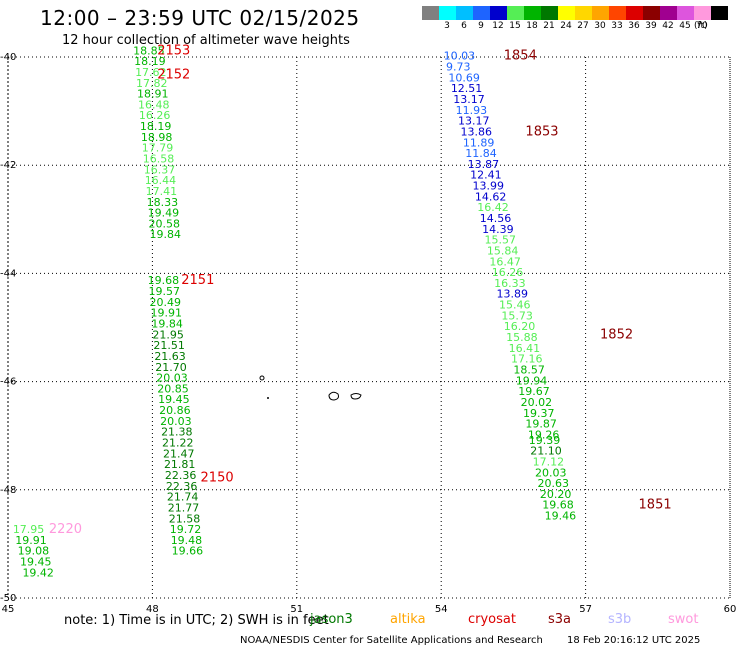 Image resolution: width=740 pixels, height=650 pixels. I want to click on wave-height-value: 17.16, so click(527, 359).